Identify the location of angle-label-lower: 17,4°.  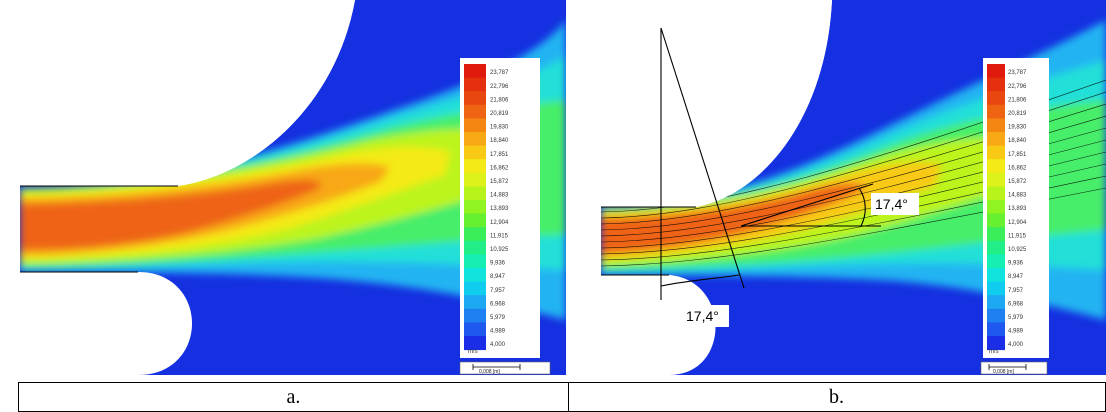
(706, 316).